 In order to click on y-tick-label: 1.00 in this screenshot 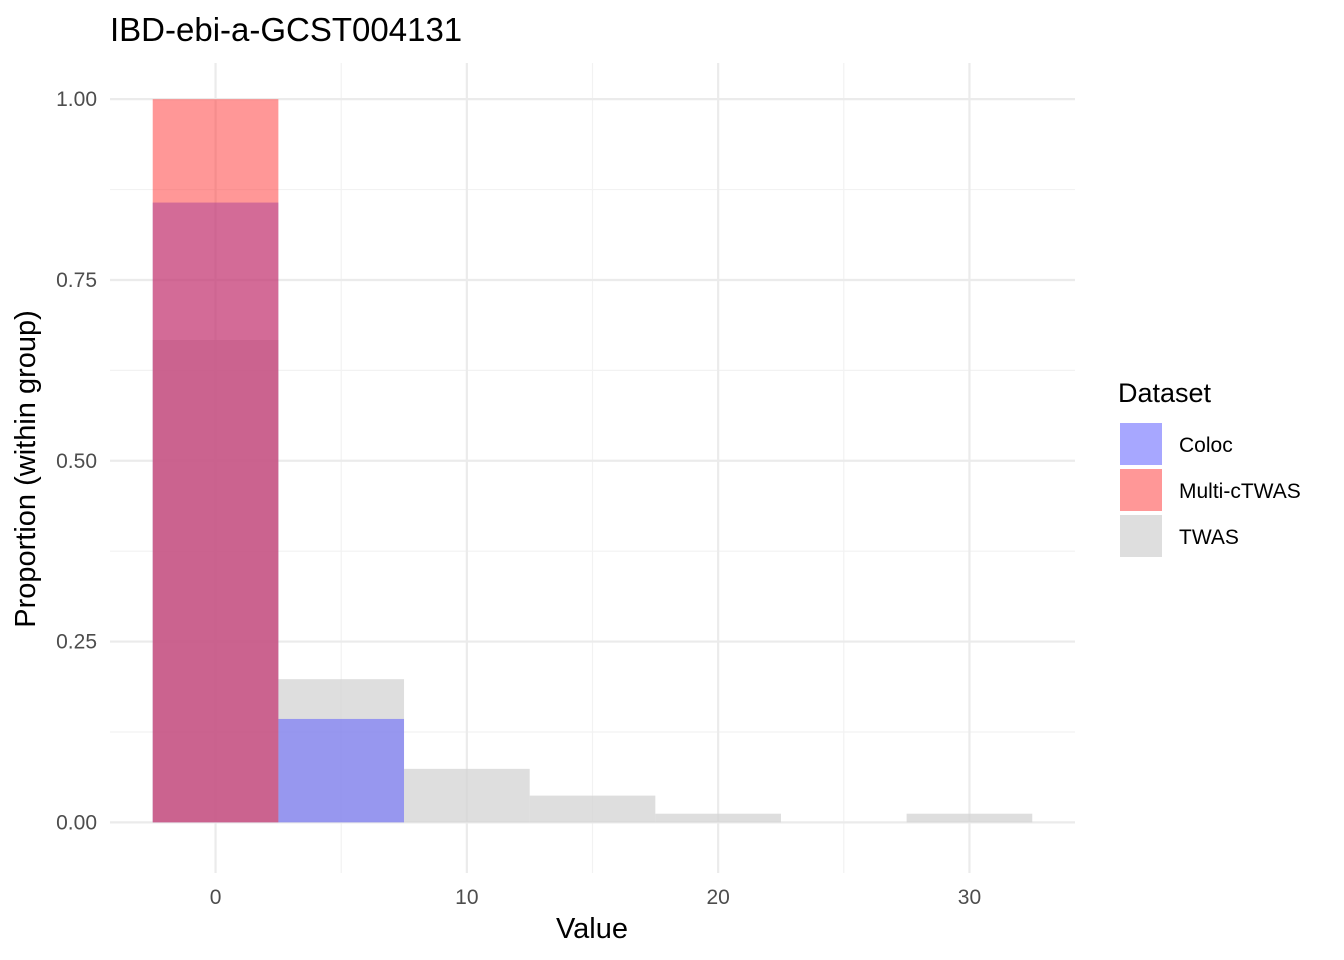, I will do `click(76, 99)`.